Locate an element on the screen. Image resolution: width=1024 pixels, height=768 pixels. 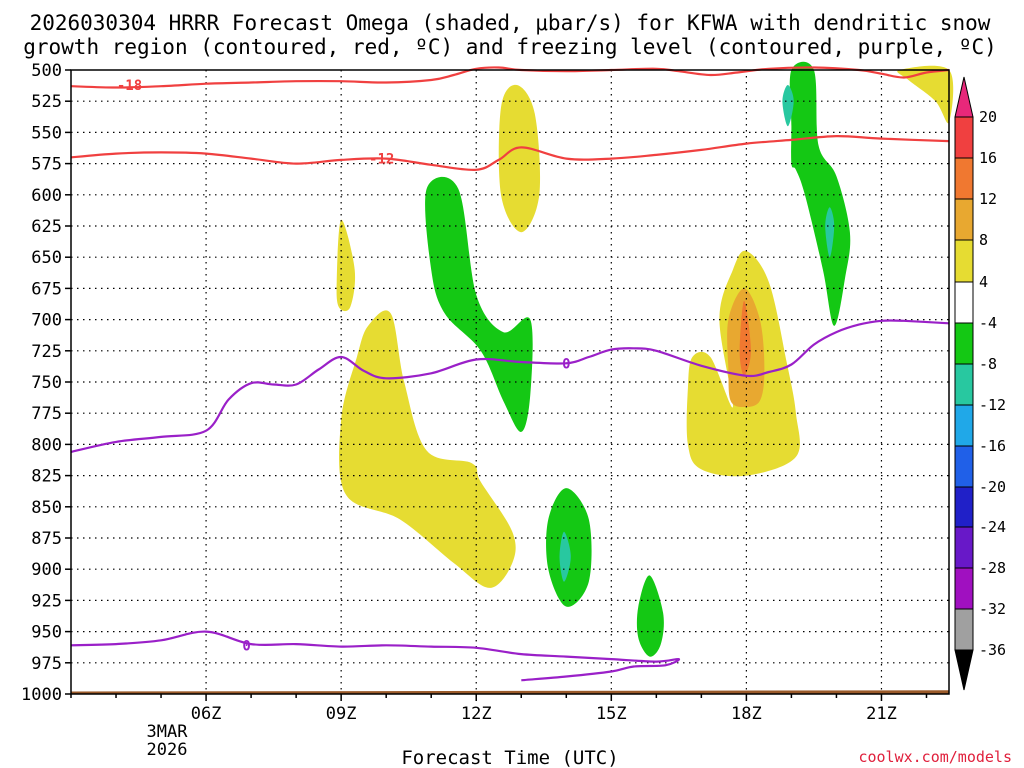
credit-text: coolwx.com/models is located at coordinates (935, 757).